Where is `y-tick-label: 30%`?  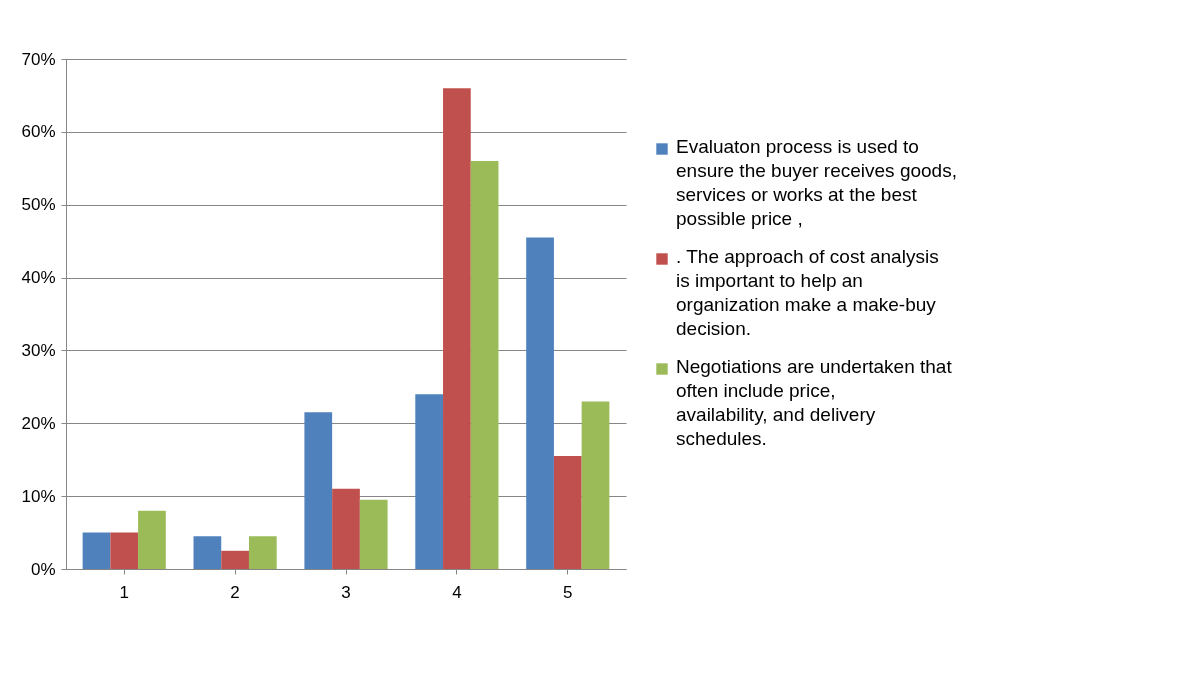
y-tick-label: 30% is located at coordinates (38, 350).